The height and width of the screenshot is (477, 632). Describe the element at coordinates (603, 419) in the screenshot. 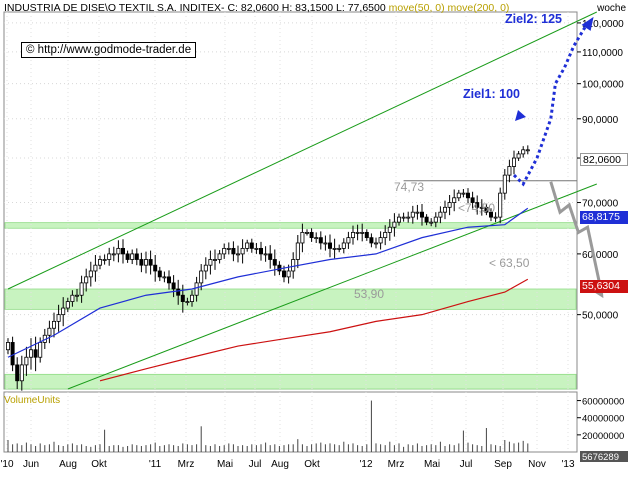

I see `volume-tick-label-1: 40000000` at that location.